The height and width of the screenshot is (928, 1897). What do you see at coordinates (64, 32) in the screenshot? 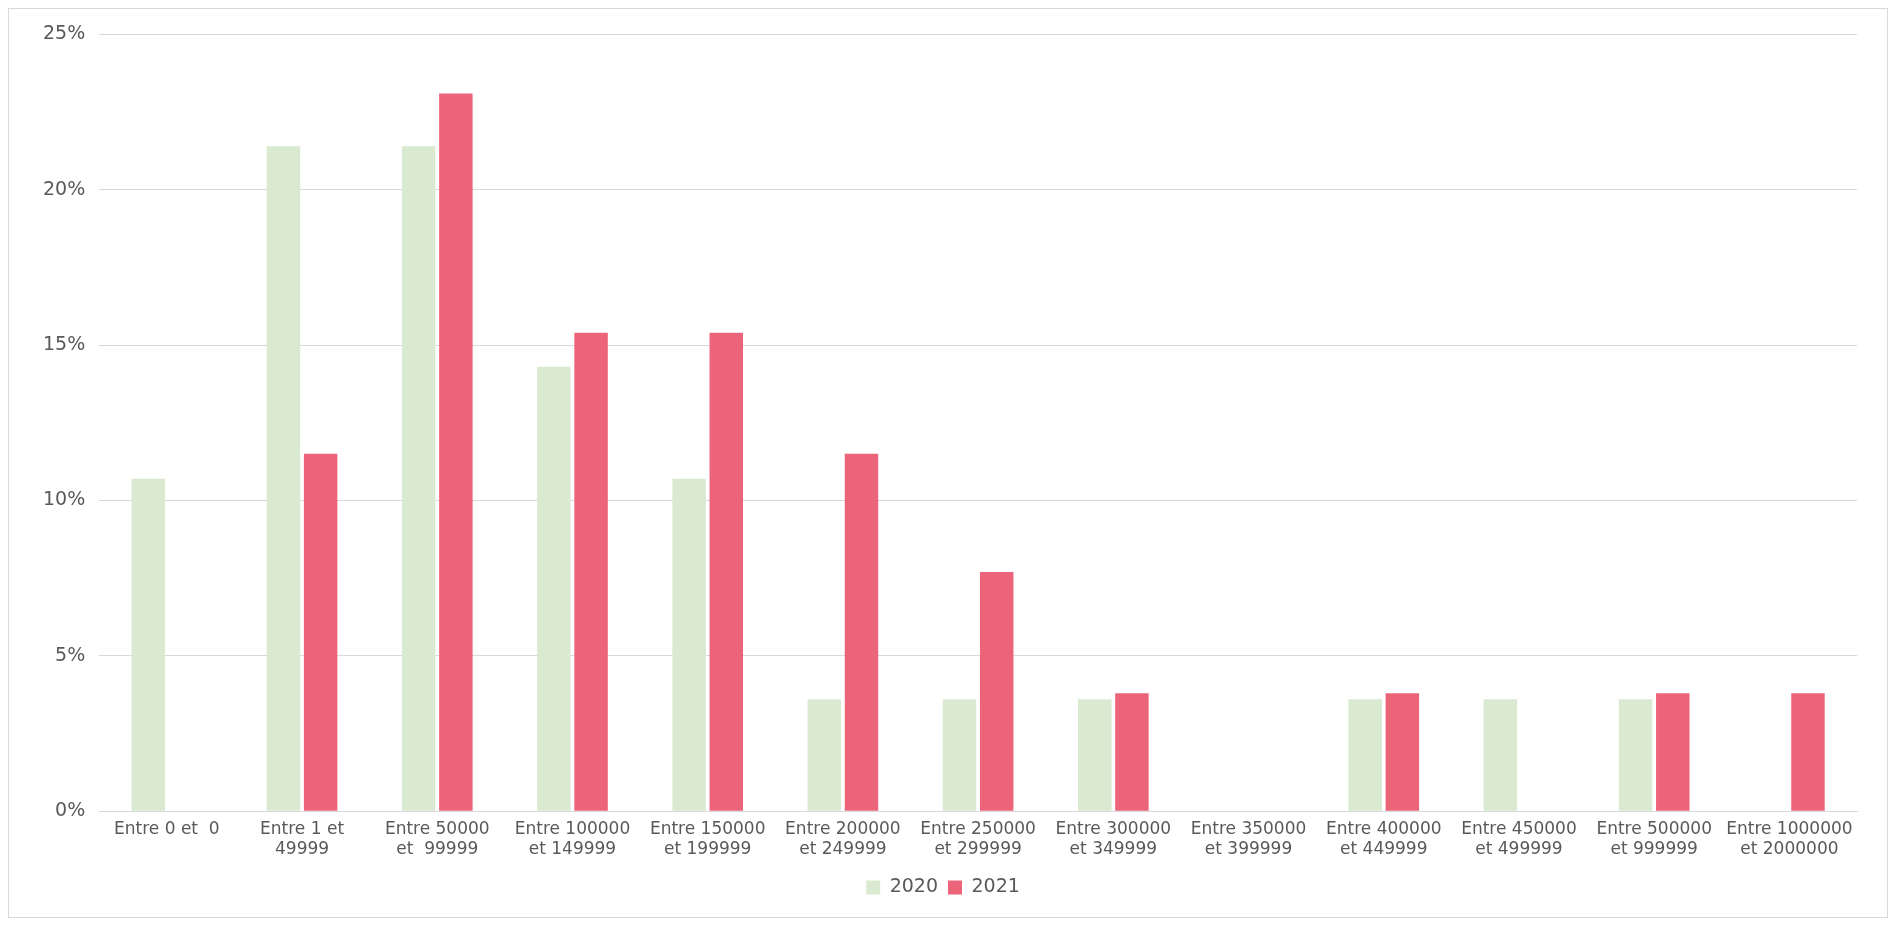
I see `y-tick-label: 25%` at bounding box center [64, 32].